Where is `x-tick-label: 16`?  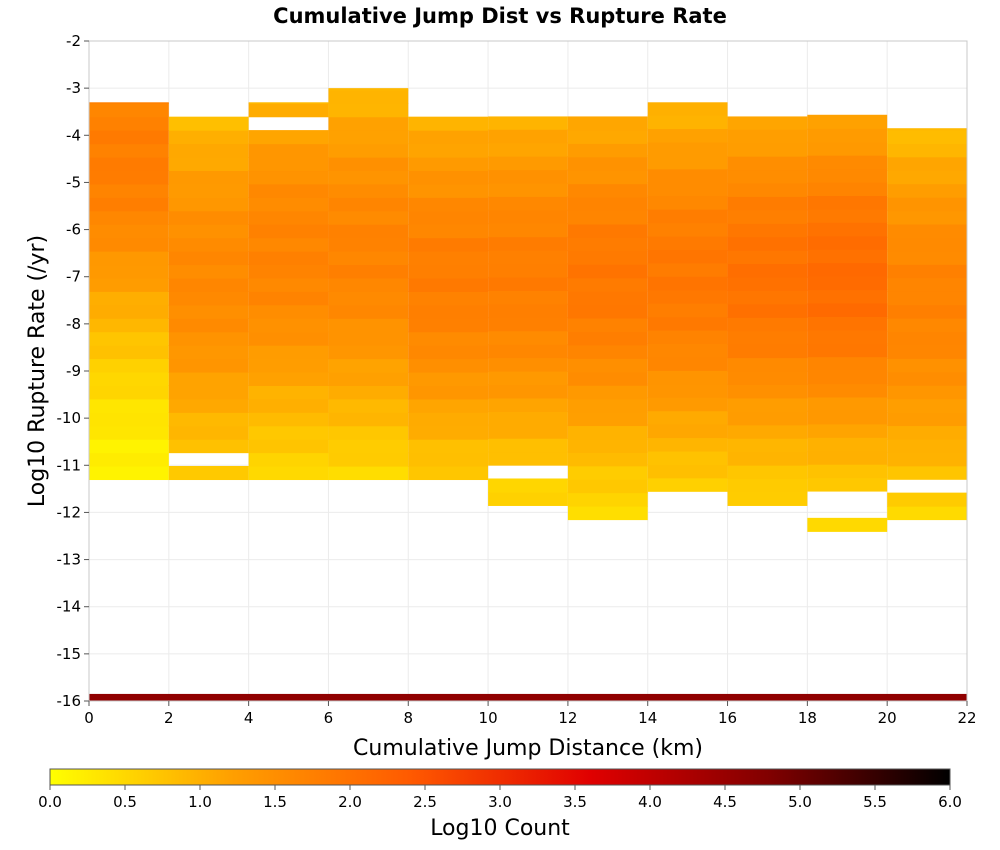 x-tick-label: 16 is located at coordinates (727, 718).